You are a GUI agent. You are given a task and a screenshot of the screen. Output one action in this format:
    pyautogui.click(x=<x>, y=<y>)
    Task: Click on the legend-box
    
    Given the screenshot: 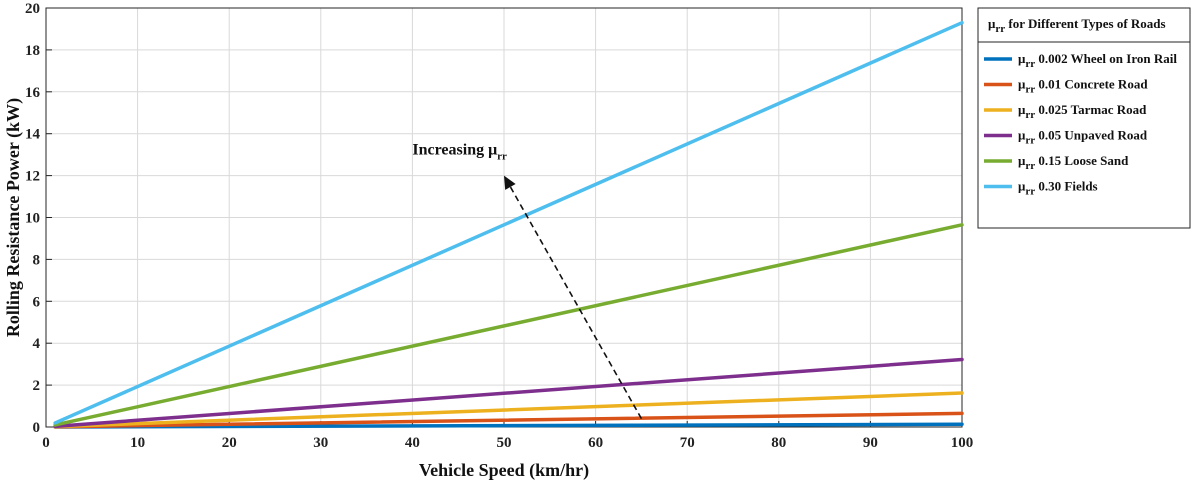 What is the action you would take?
    pyautogui.click(x=1084, y=118)
    